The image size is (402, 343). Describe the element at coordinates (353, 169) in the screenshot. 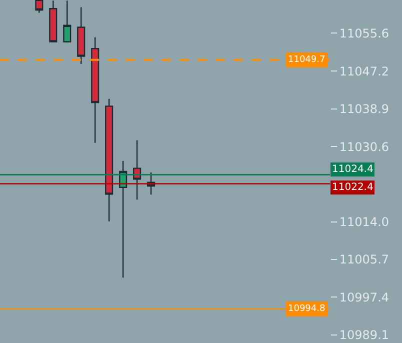

I see `ref-line-label: 11024.4` at that location.